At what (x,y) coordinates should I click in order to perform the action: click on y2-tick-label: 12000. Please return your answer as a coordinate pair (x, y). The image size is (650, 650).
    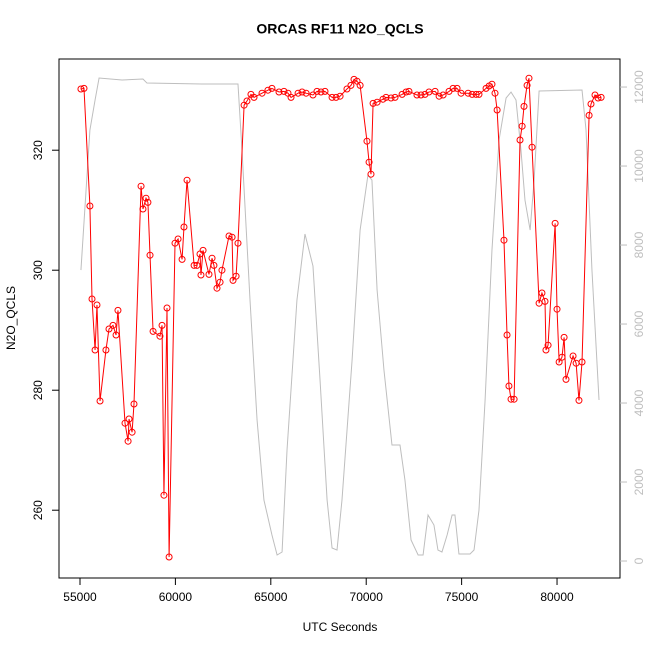
    Looking at the image, I should click on (639, 87).